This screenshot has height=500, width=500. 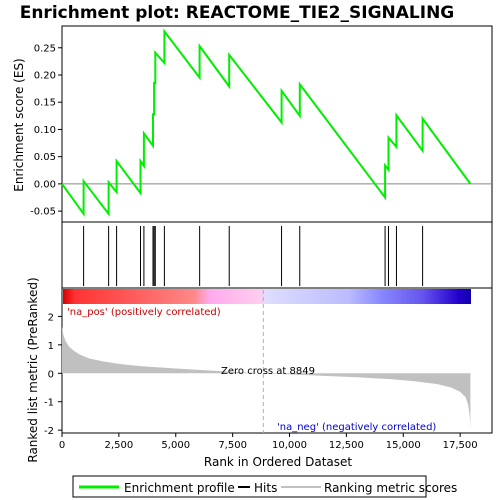 I want to click on metric-ytick-label: -2, so click(x=49, y=431).